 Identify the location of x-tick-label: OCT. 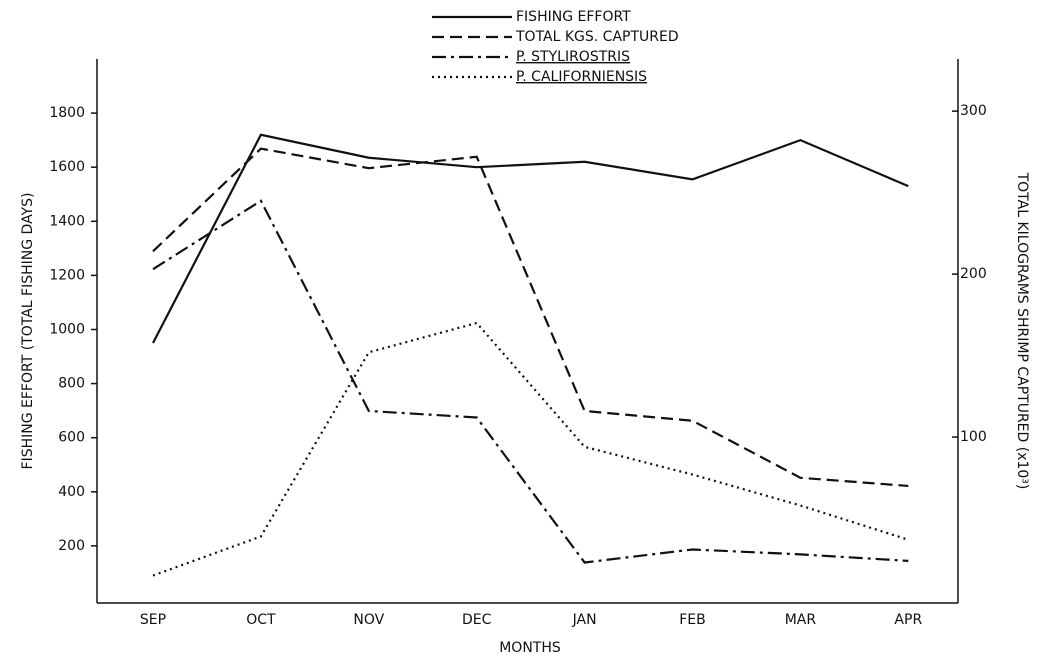
(261, 620).